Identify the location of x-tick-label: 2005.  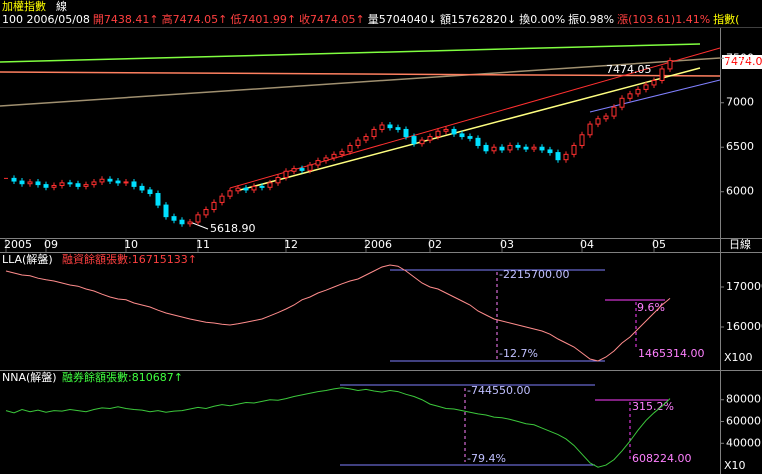
(18, 244).